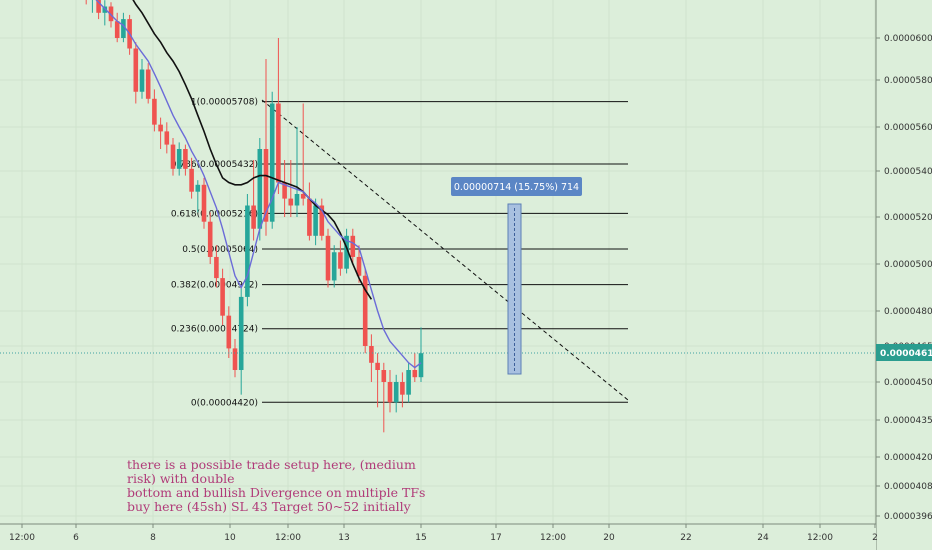 This screenshot has height=550, width=932. I want to click on x-tick-label: 22, so click(685, 538).